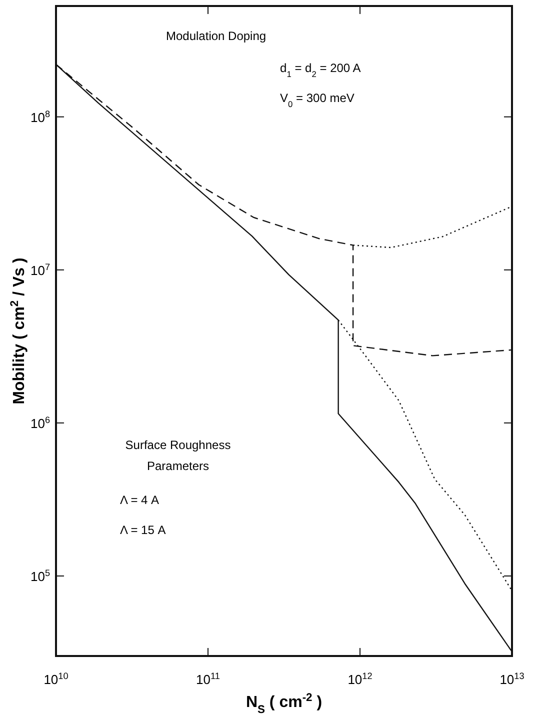 The width and height of the screenshot is (534, 719). What do you see at coordinates (178, 466) in the screenshot?
I see `annotation: Parameters` at bounding box center [178, 466].